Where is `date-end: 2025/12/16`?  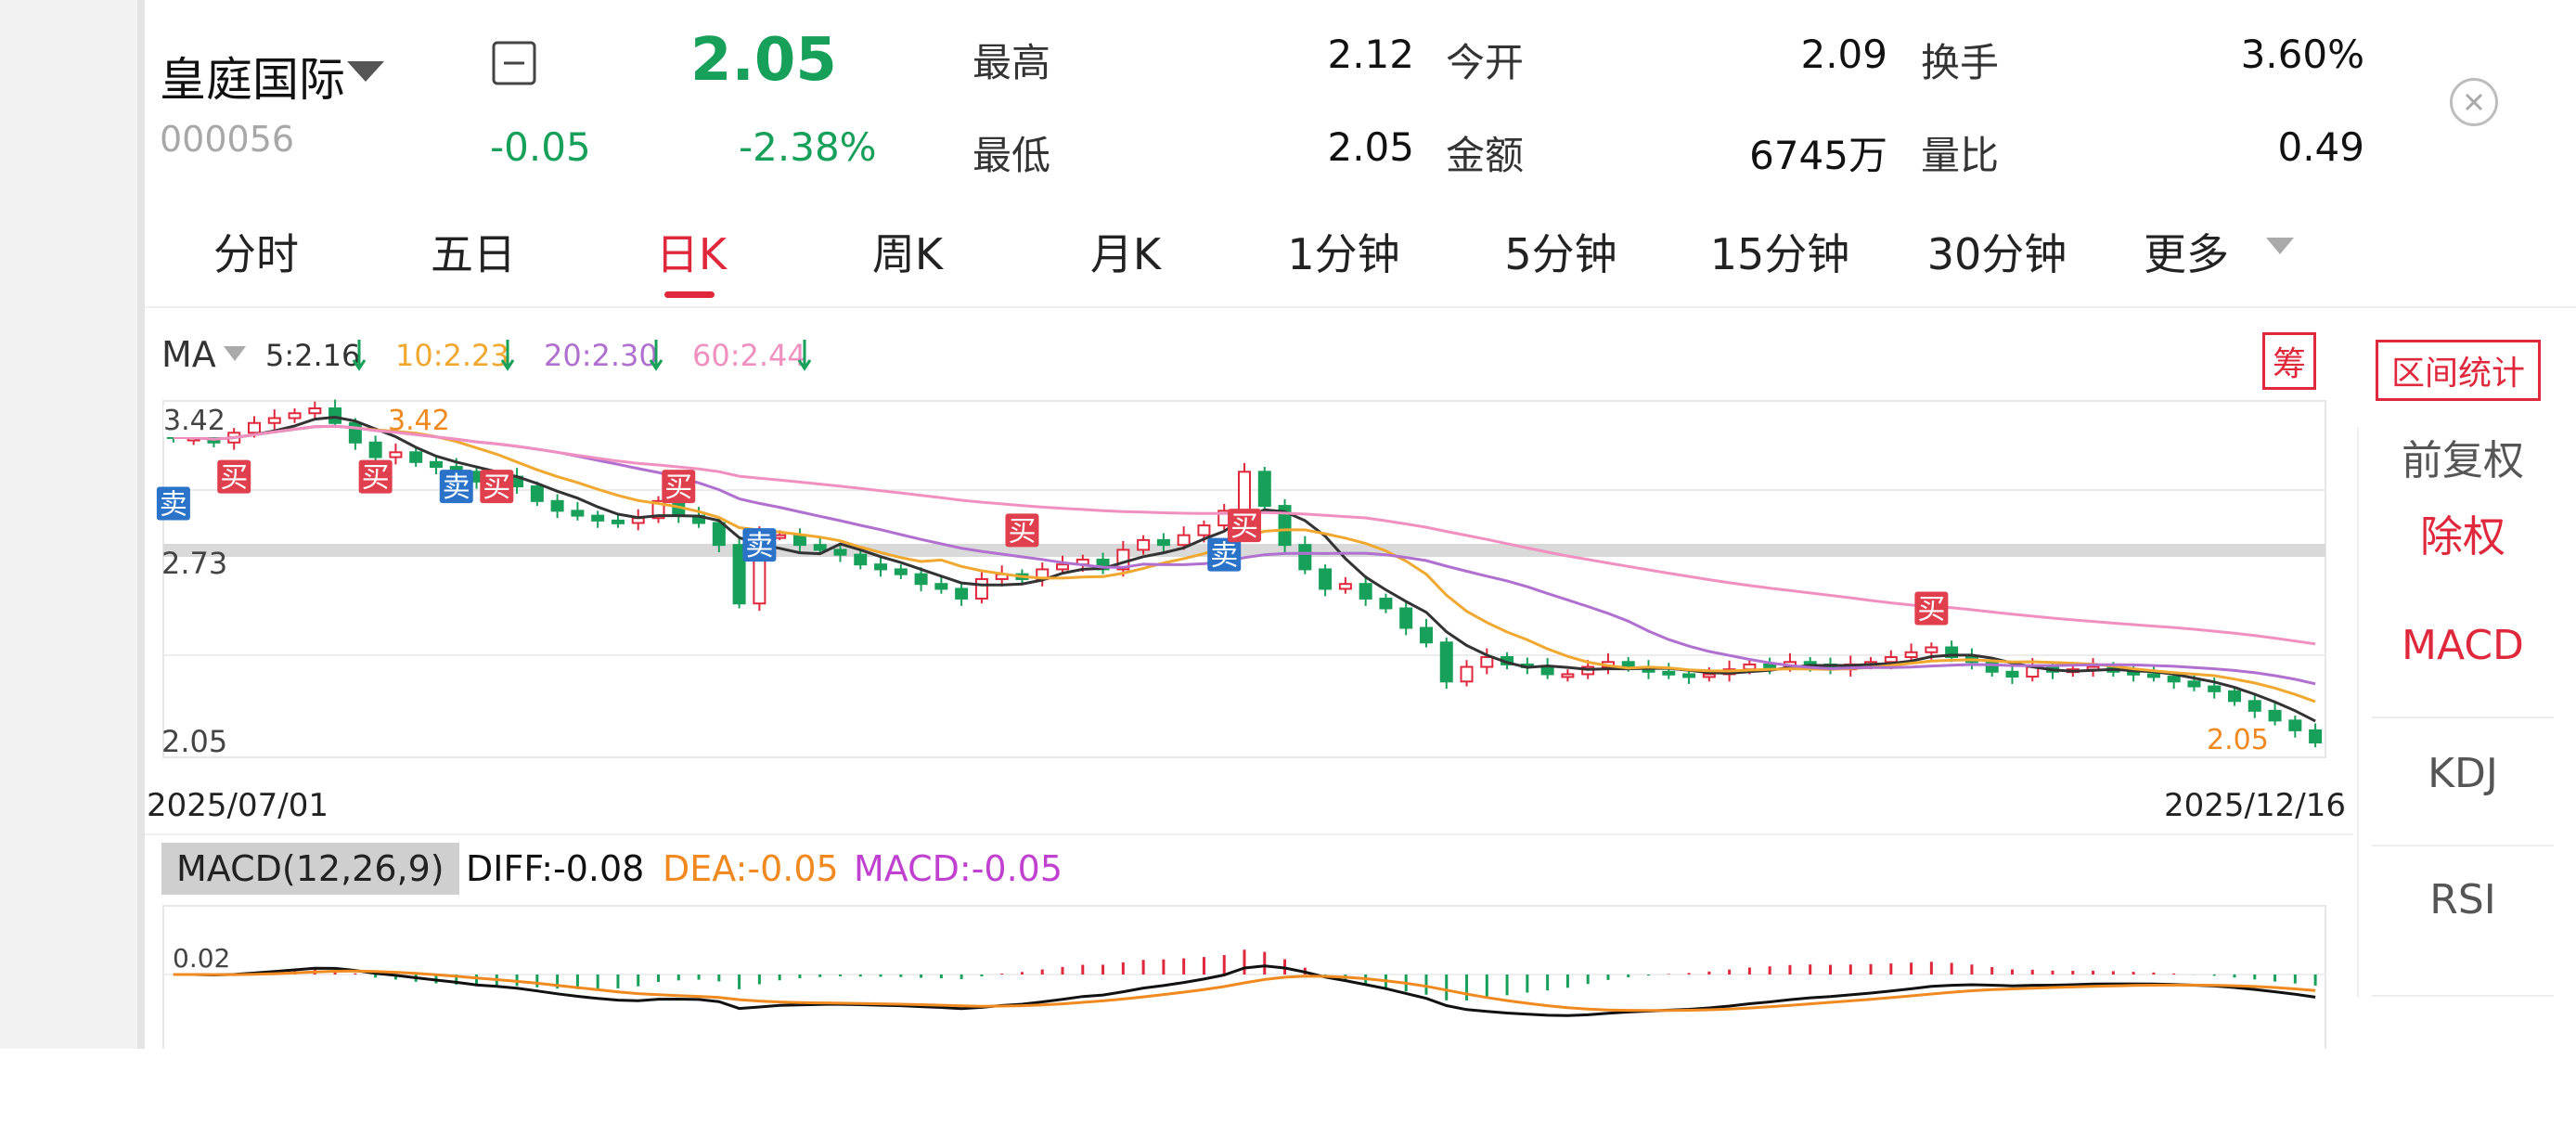 date-end: 2025/12/16 is located at coordinates (2255, 805).